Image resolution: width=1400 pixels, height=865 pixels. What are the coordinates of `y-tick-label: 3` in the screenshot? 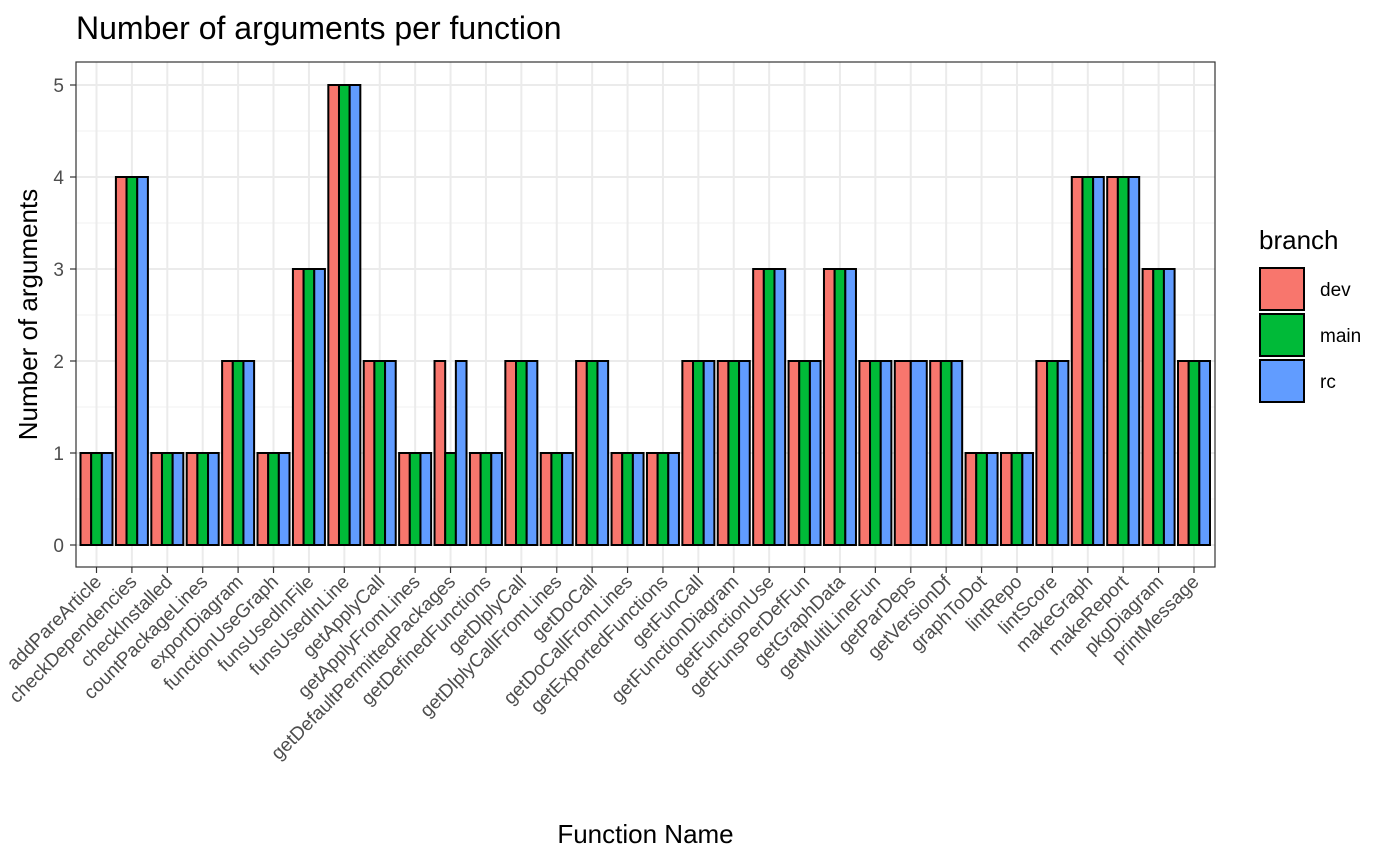 It's located at (58, 270).